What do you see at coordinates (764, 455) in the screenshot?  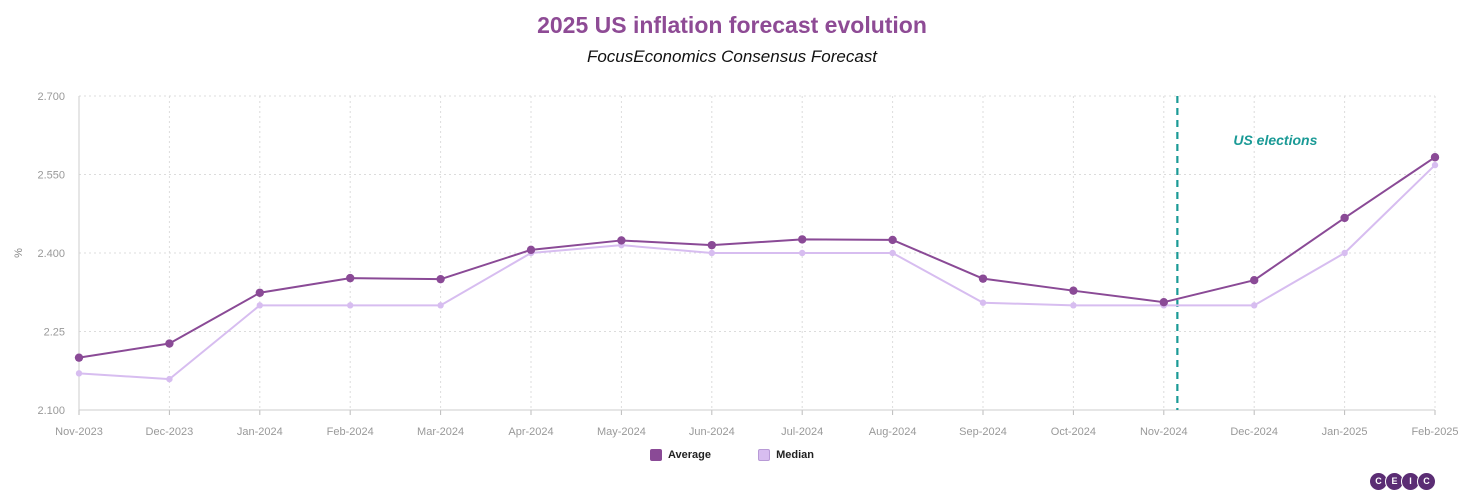 I see `legend-swatch-median` at bounding box center [764, 455].